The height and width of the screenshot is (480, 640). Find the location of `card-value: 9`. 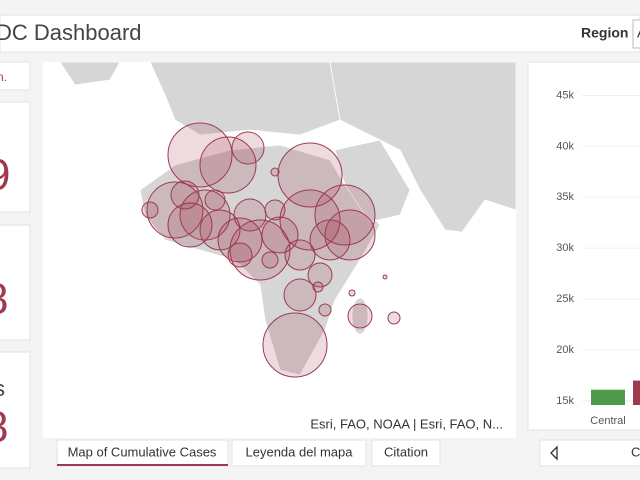

card-value: 9 is located at coordinates (5, 175).